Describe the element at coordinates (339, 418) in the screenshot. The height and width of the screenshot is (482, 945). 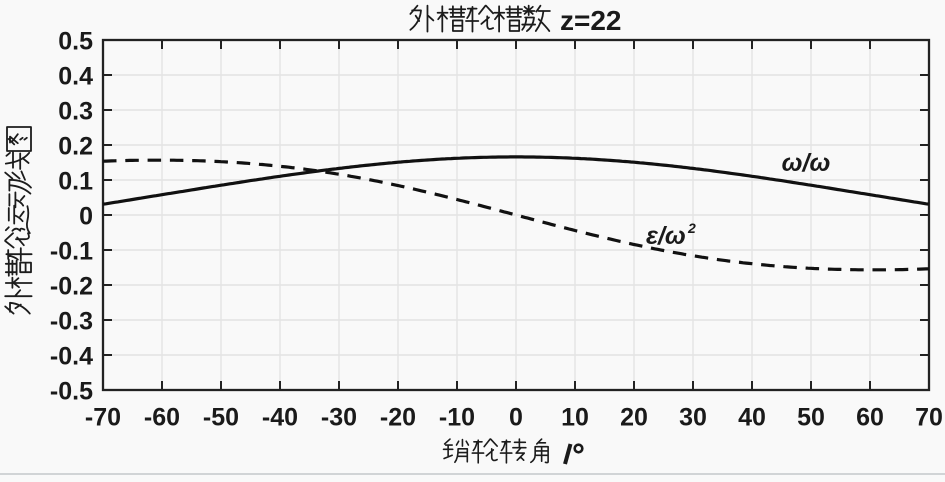
I see `svg-text: -30` at that location.